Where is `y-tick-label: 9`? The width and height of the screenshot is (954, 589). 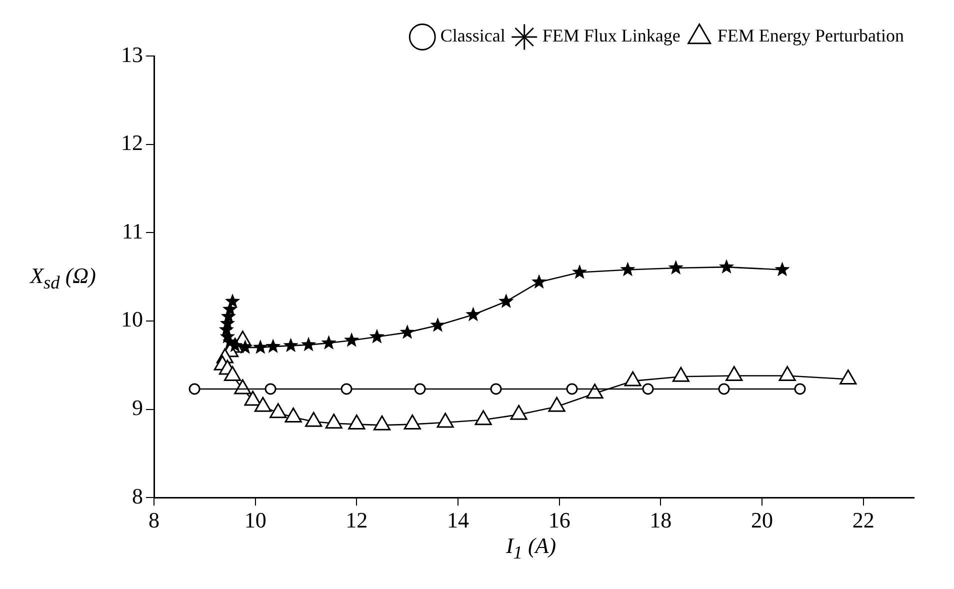 y-tick-label: 9 is located at coordinates (137, 407).